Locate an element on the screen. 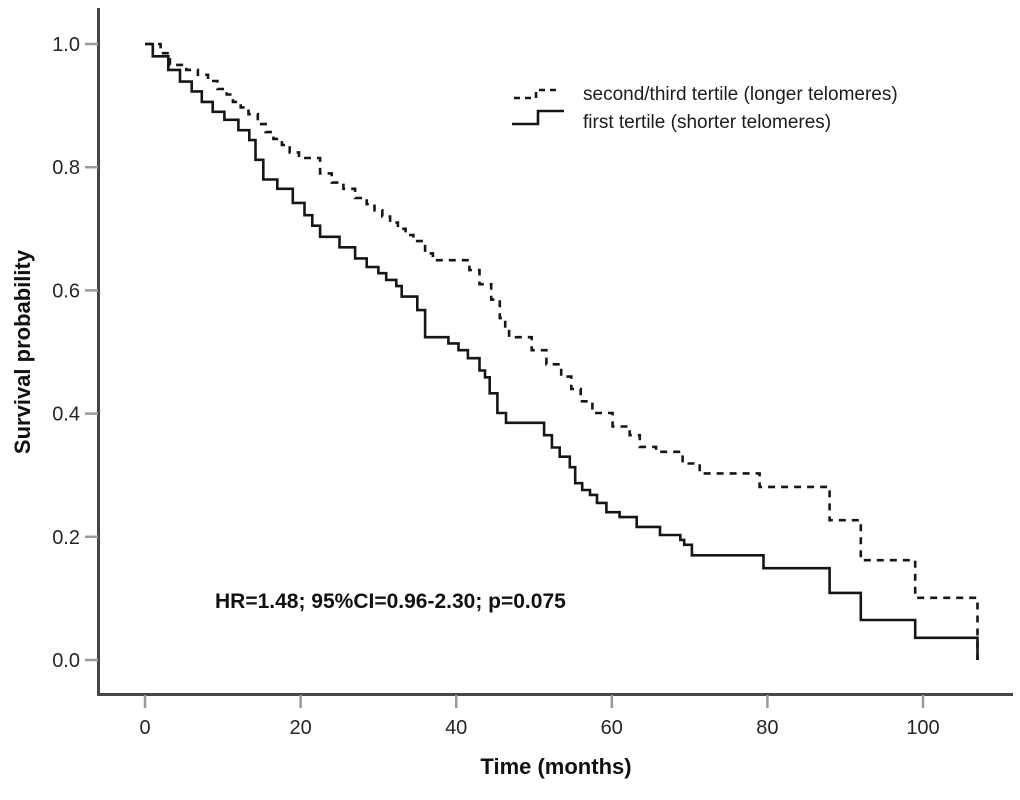 The width and height of the screenshot is (1020, 800). x-tick-label: 40 is located at coordinates (456, 728).